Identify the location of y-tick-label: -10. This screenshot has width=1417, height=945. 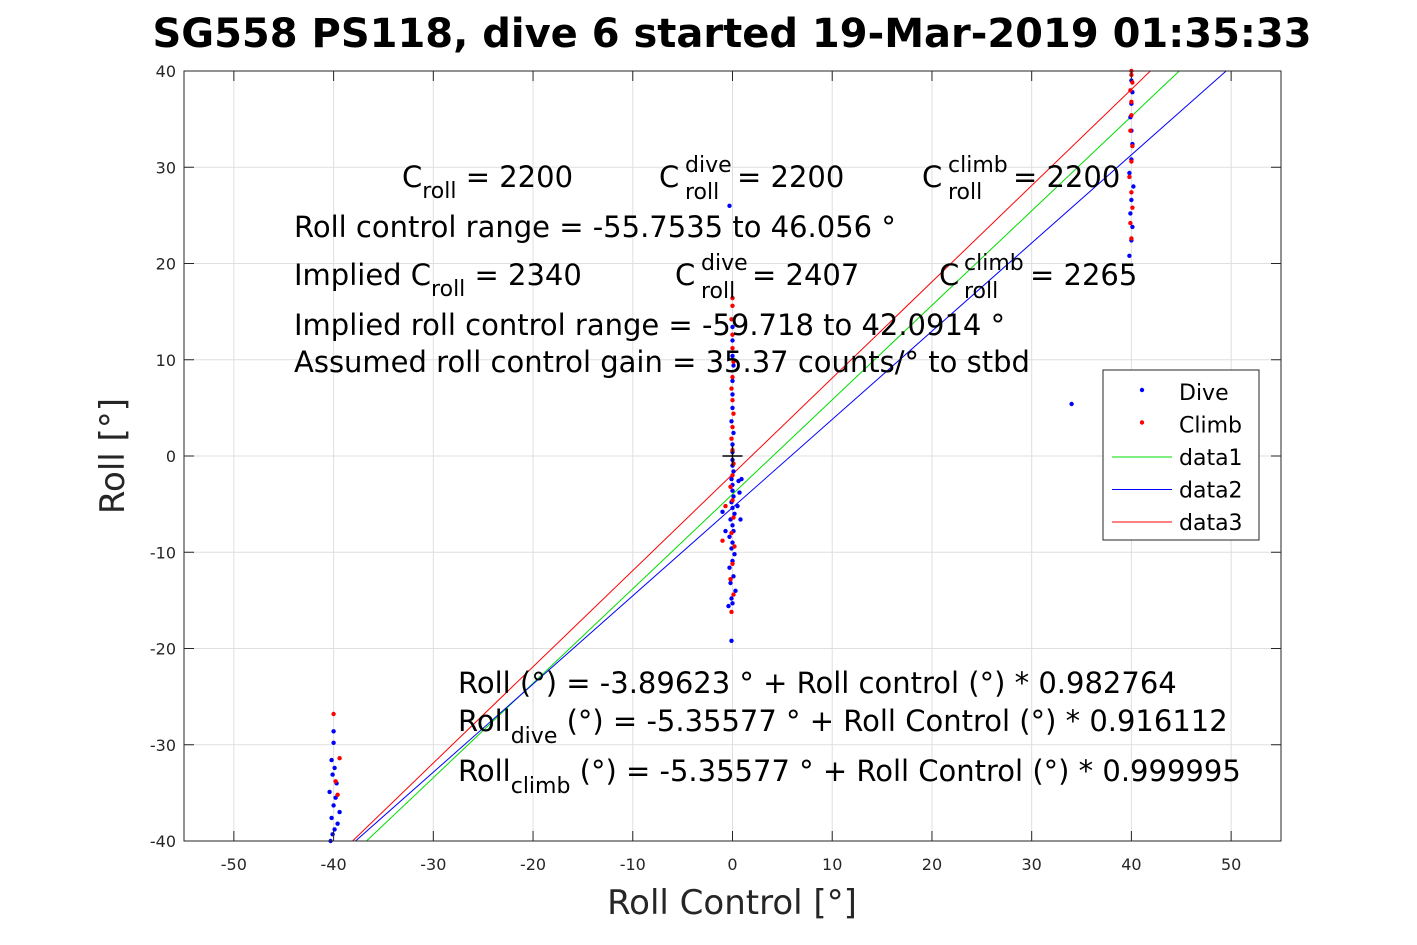
(163, 552).